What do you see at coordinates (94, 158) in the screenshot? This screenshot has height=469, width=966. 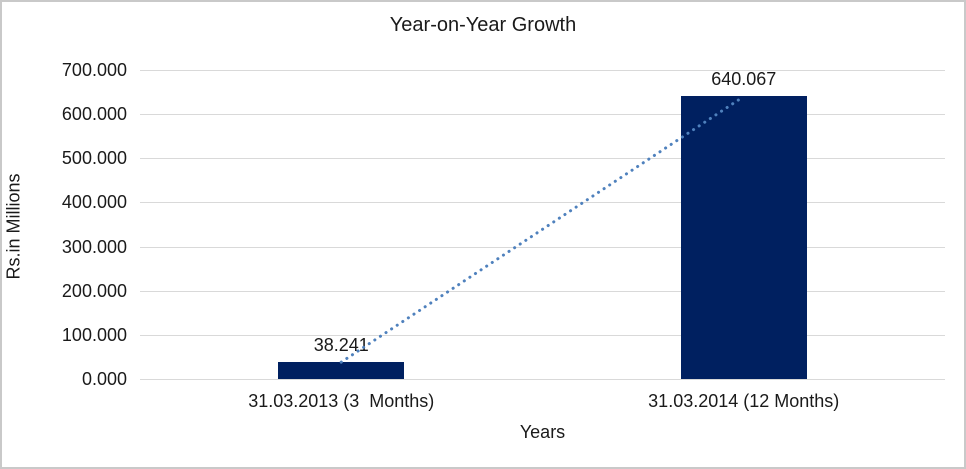 I see `y-tick-label: 500.000` at bounding box center [94, 158].